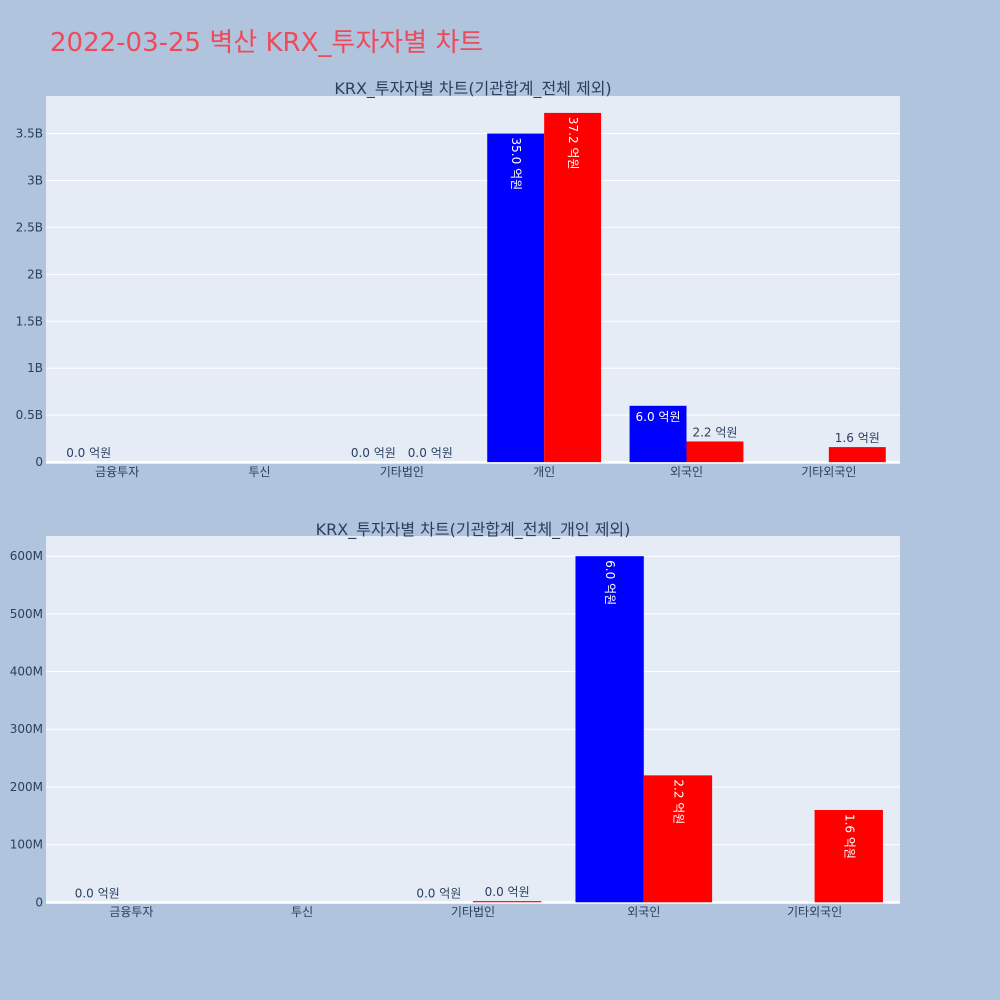  What do you see at coordinates (35, 180) in the screenshot?
I see `y-tick-label: 3B` at bounding box center [35, 180].